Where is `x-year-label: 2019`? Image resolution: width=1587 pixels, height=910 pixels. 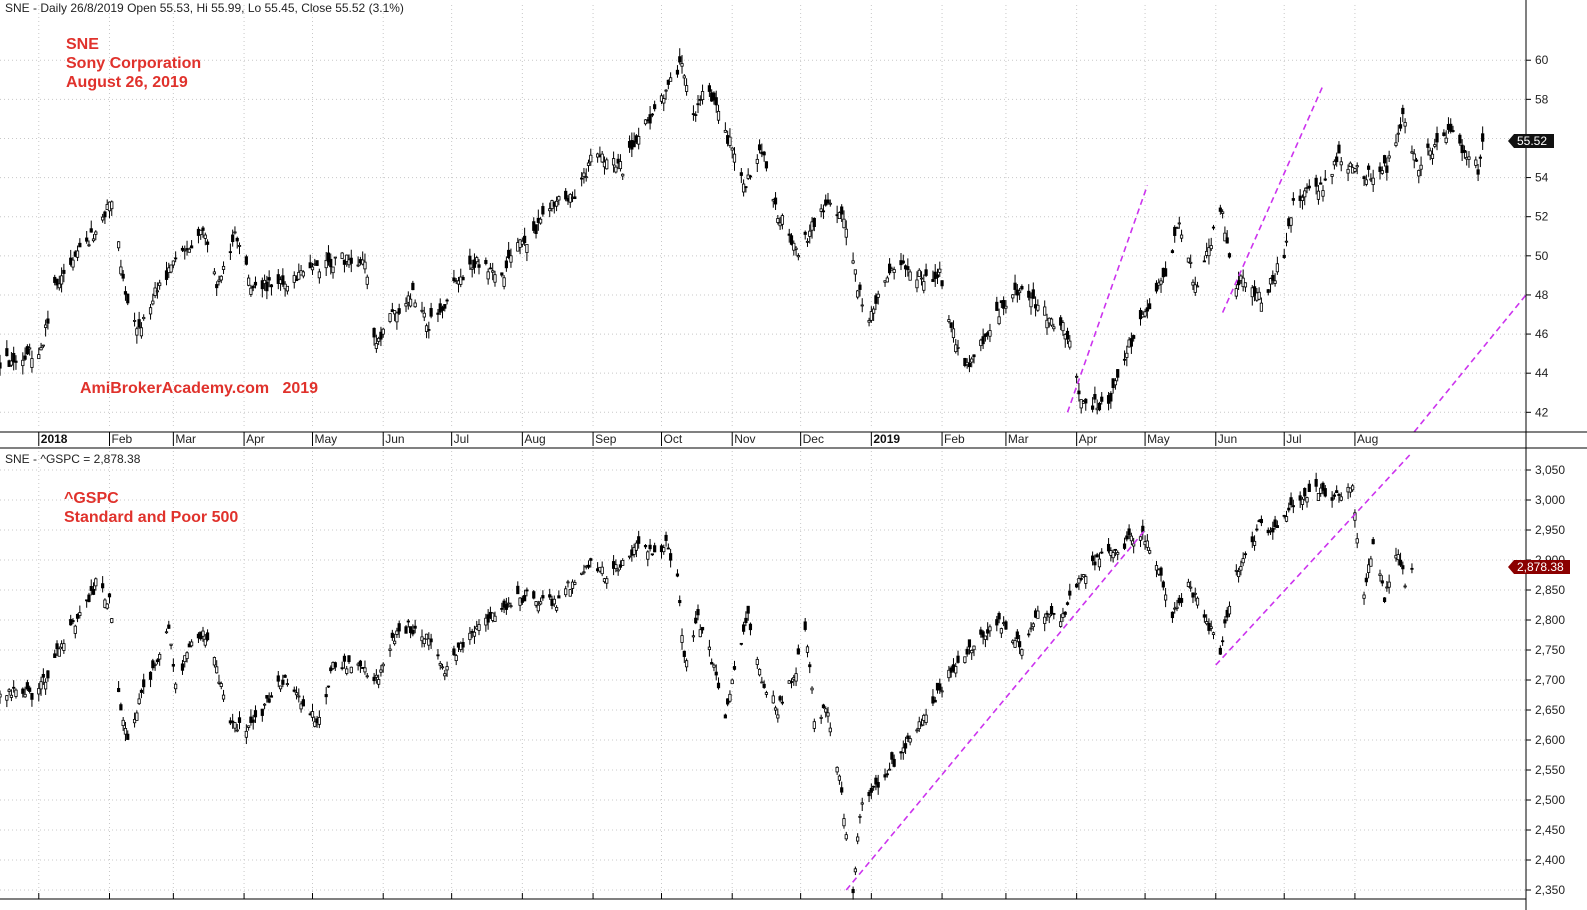 x-year-label: 2019 is located at coordinates (886, 439).